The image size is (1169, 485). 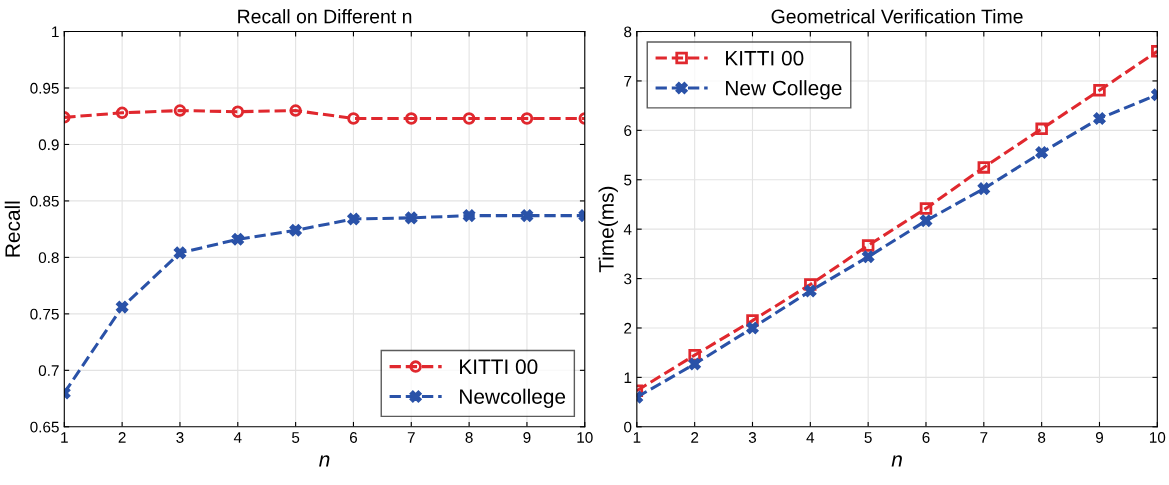 What do you see at coordinates (12, 229) in the screenshot?
I see `y-axis-title: Recall` at bounding box center [12, 229].